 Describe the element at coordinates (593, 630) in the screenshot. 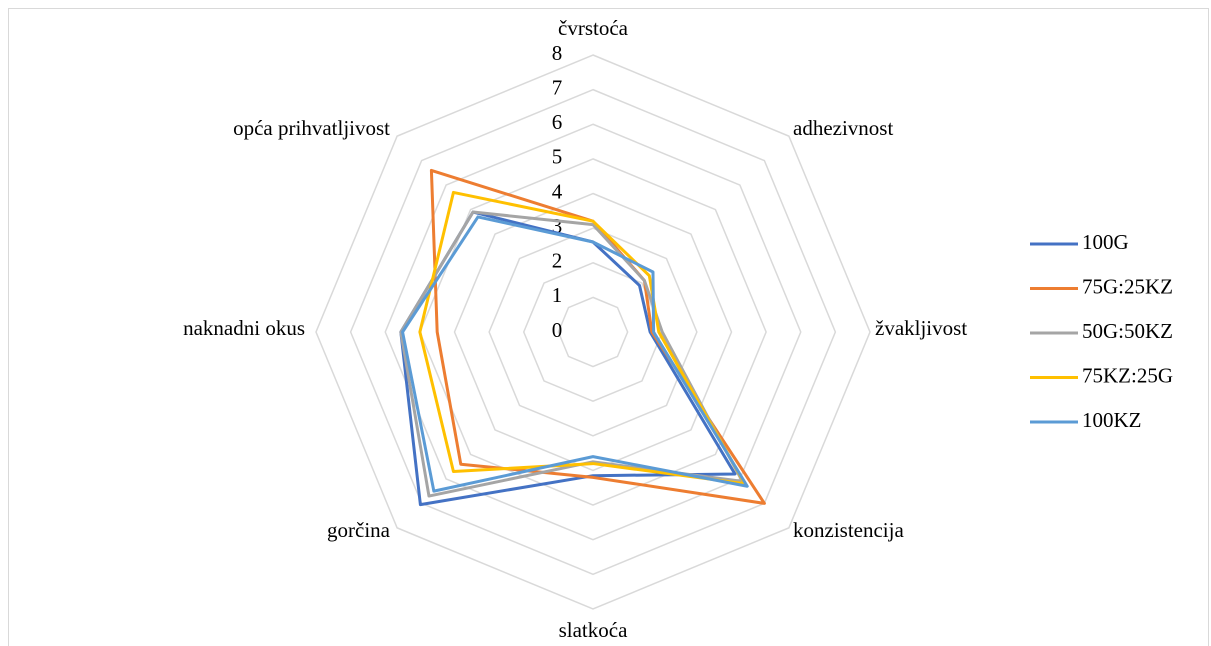

I see `category-label: slatkoća` at that location.